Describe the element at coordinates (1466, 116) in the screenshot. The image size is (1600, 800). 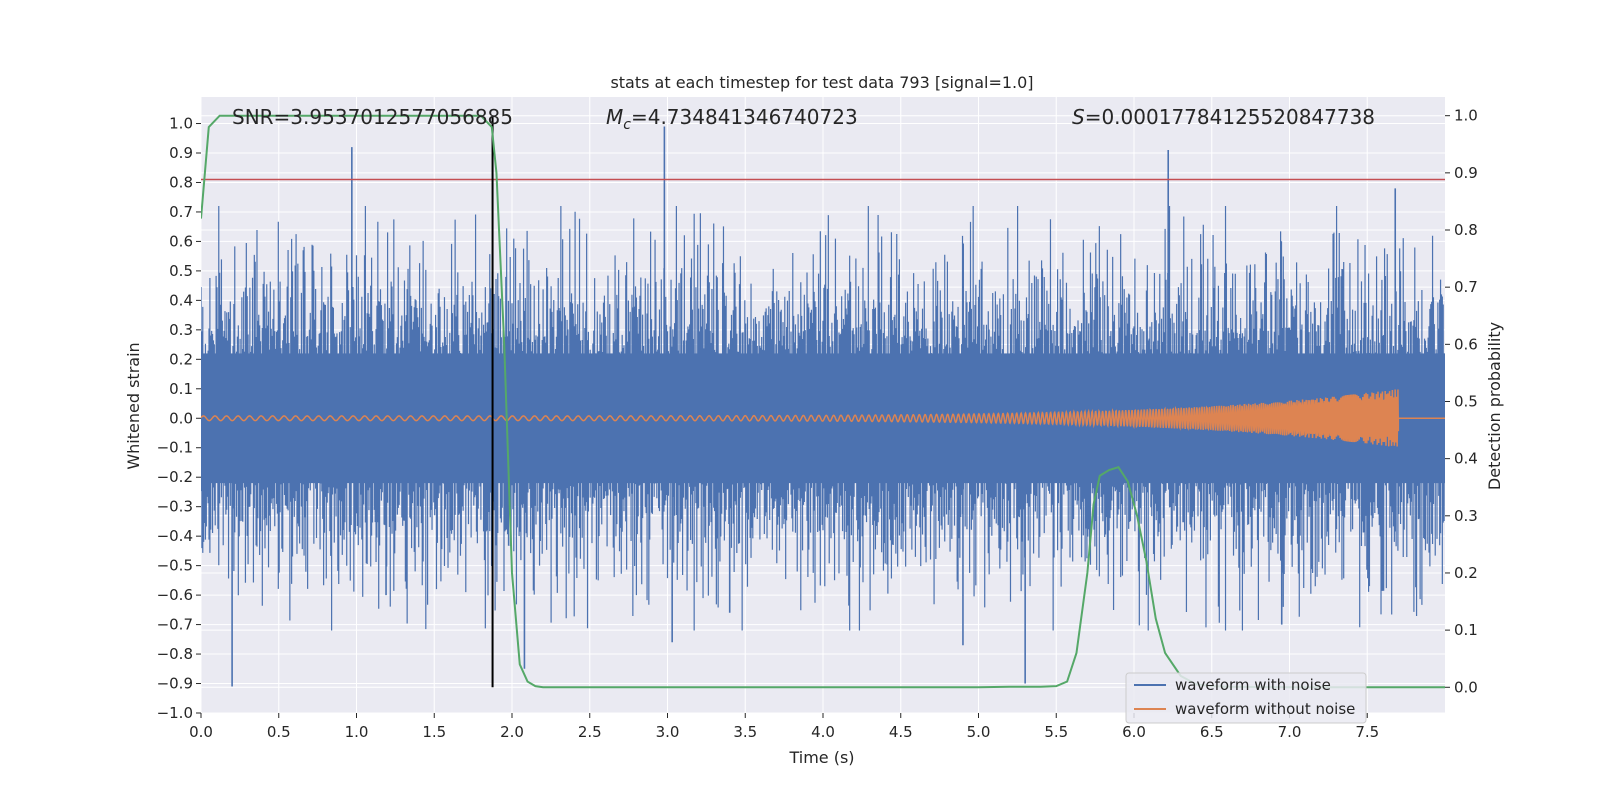
I see `y2-tick-label: 1.0` at that location.